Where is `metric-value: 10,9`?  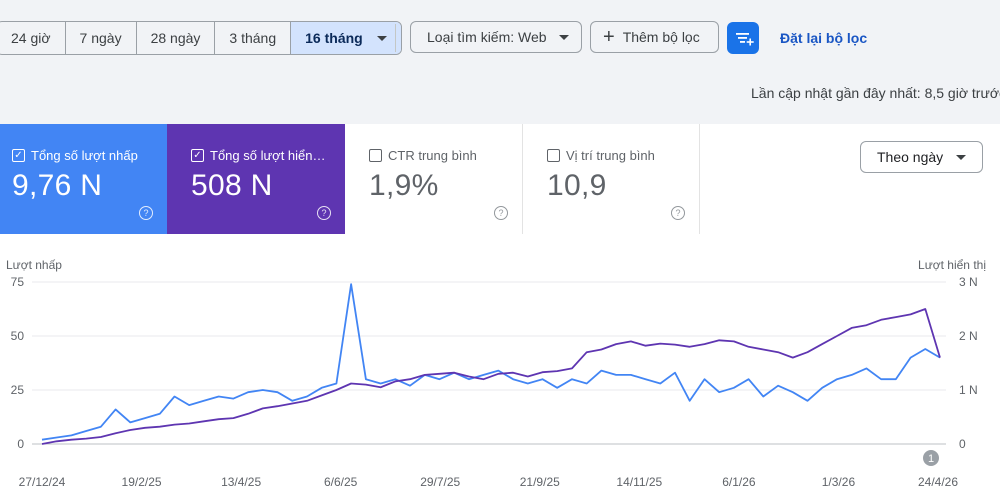
metric-value: 10,9 is located at coordinates (577, 185).